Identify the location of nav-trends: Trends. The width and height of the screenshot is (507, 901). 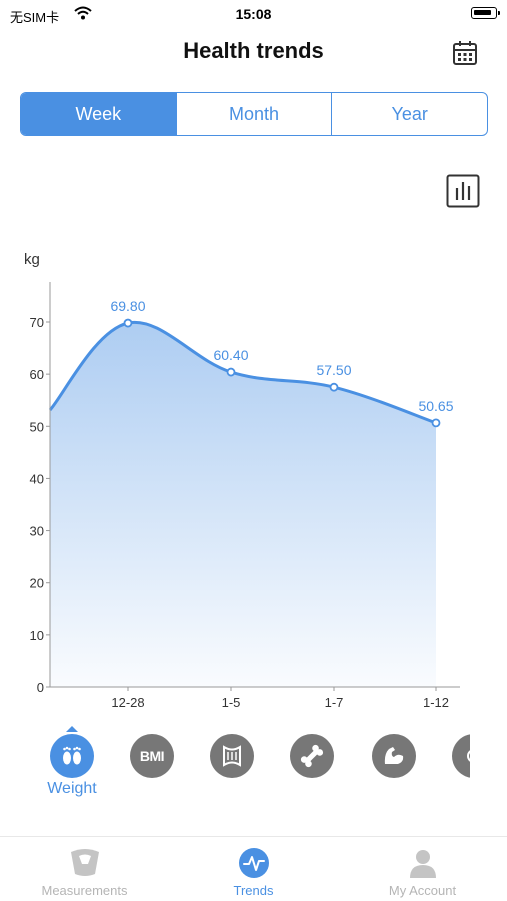
(253, 869).